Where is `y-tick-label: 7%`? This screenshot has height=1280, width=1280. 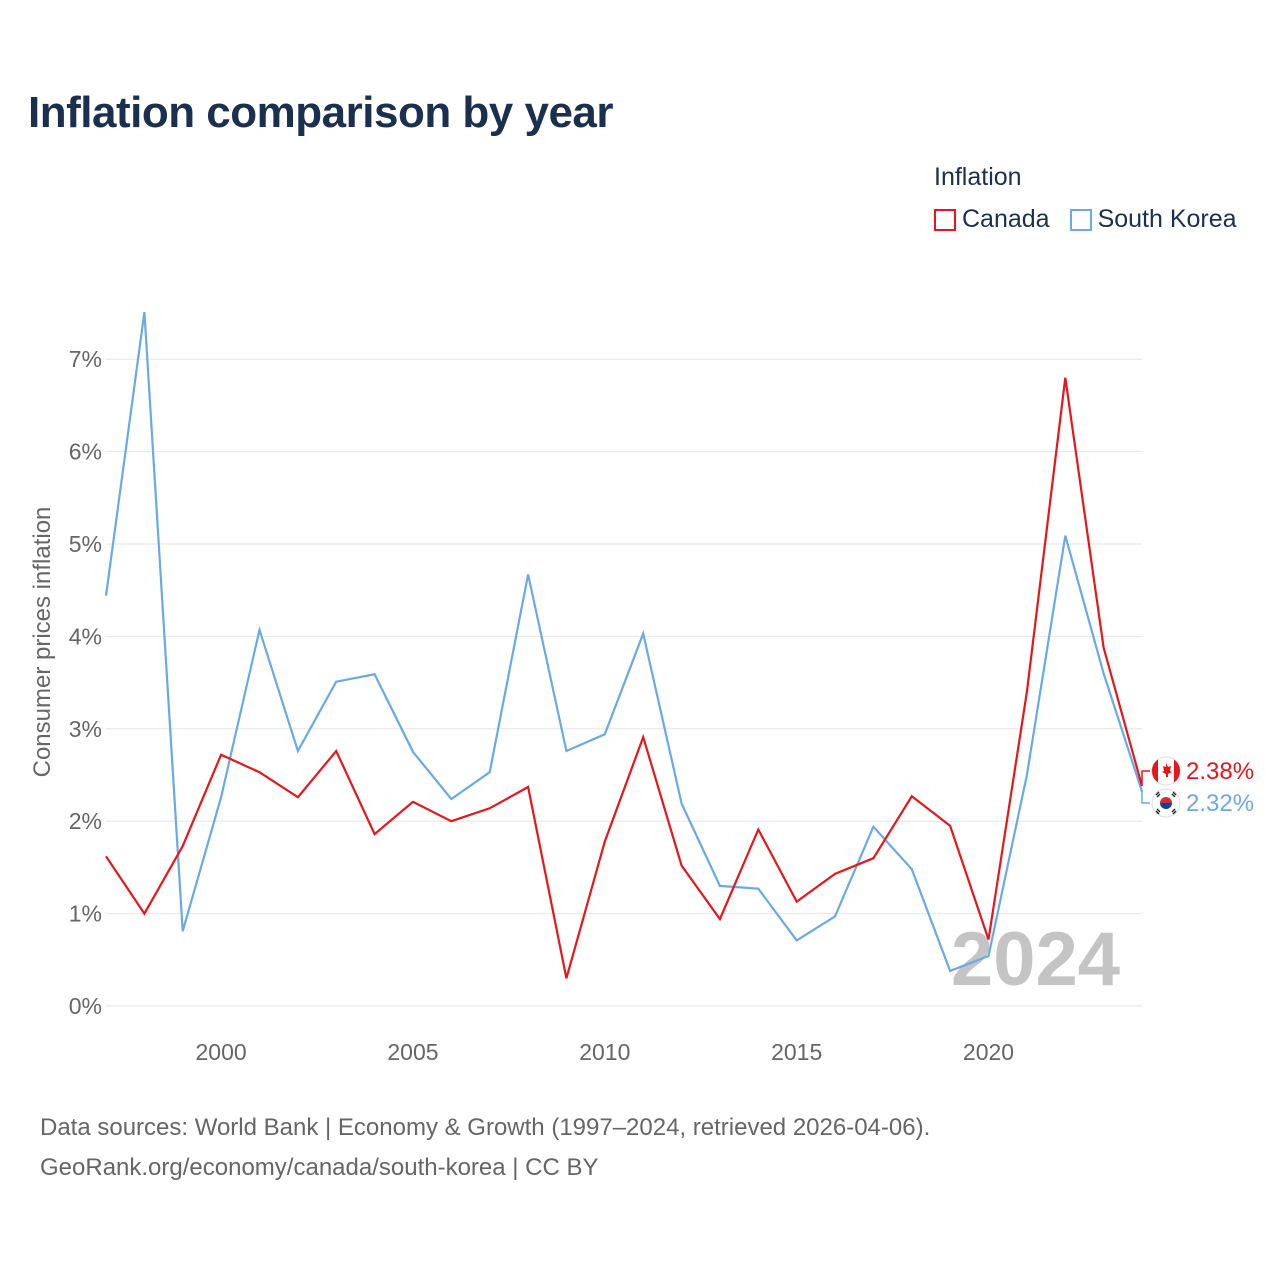
y-tick-label: 7% is located at coordinates (85, 359).